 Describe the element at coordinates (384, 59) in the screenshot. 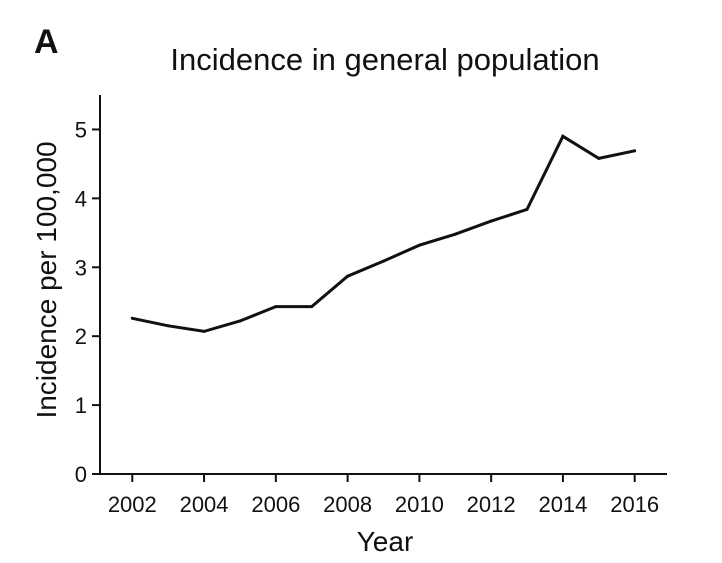

I see `chart-title: Incidence in general population` at that location.